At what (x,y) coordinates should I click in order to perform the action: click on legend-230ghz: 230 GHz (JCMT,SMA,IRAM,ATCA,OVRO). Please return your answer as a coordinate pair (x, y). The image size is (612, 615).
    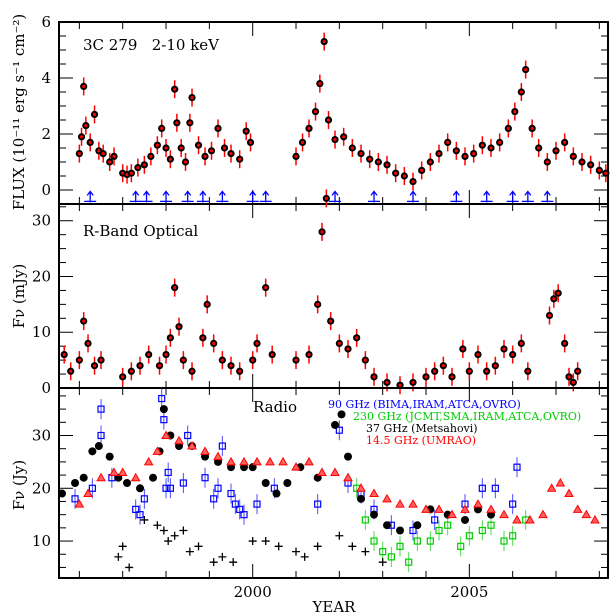
    Looking at the image, I should click on (467, 416).